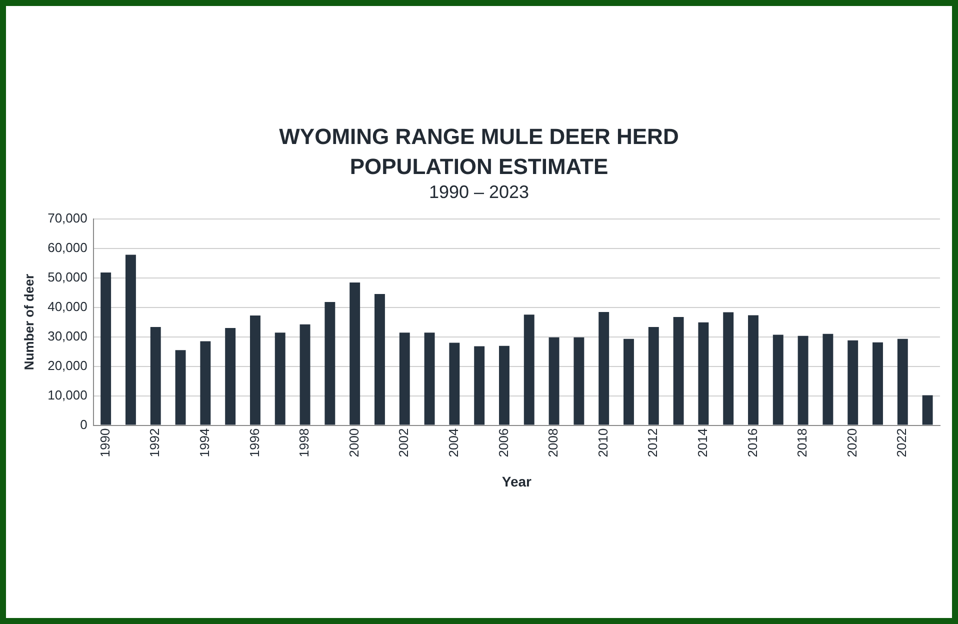  What do you see at coordinates (479, 152) in the screenshot?
I see `chart-title: WYOMING RANGE MULE DEER HERD POPULATION ESTIMATE` at bounding box center [479, 152].